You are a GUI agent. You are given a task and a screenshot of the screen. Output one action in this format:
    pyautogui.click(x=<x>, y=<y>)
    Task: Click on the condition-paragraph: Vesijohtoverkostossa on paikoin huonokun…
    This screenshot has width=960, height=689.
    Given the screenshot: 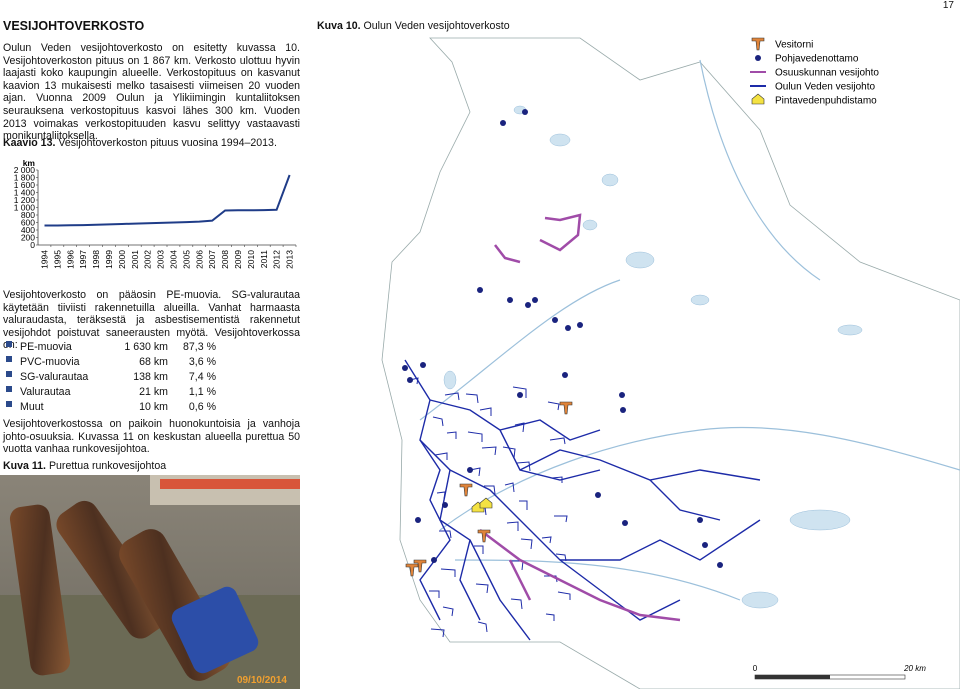 What is the action you would take?
    pyautogui.click(x=151, y=437)
    